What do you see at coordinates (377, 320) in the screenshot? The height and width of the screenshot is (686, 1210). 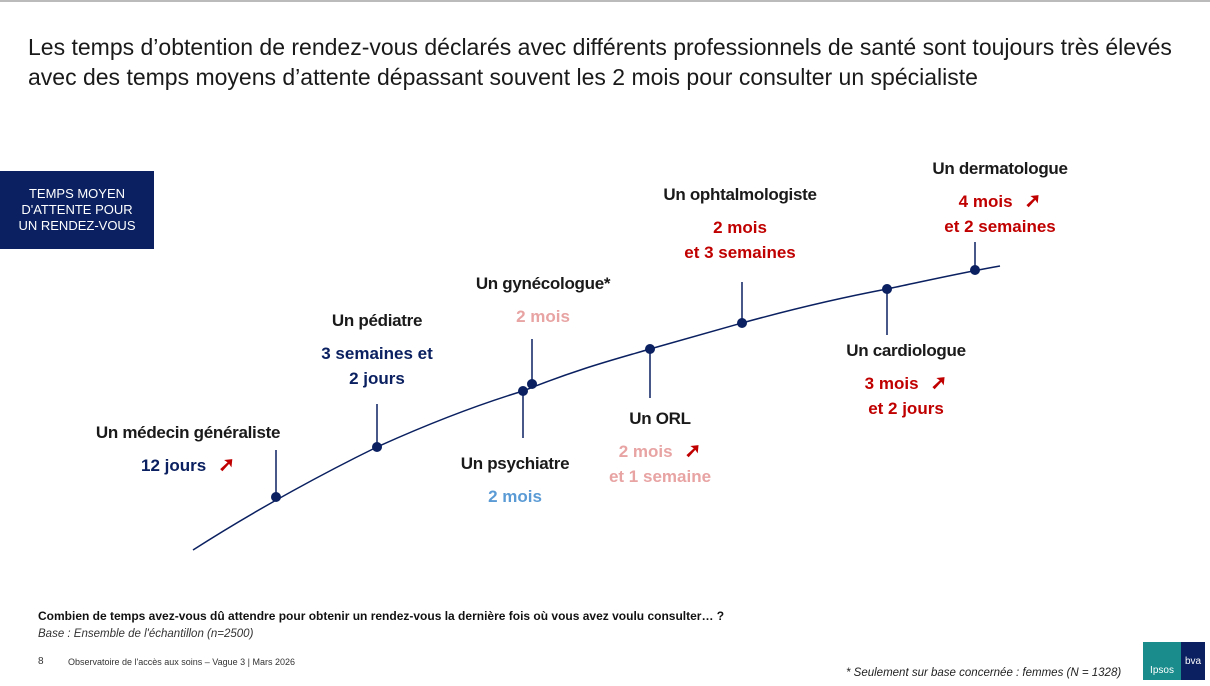 I see `item-name: Un pédiatre` at bounding box center [377, 320].